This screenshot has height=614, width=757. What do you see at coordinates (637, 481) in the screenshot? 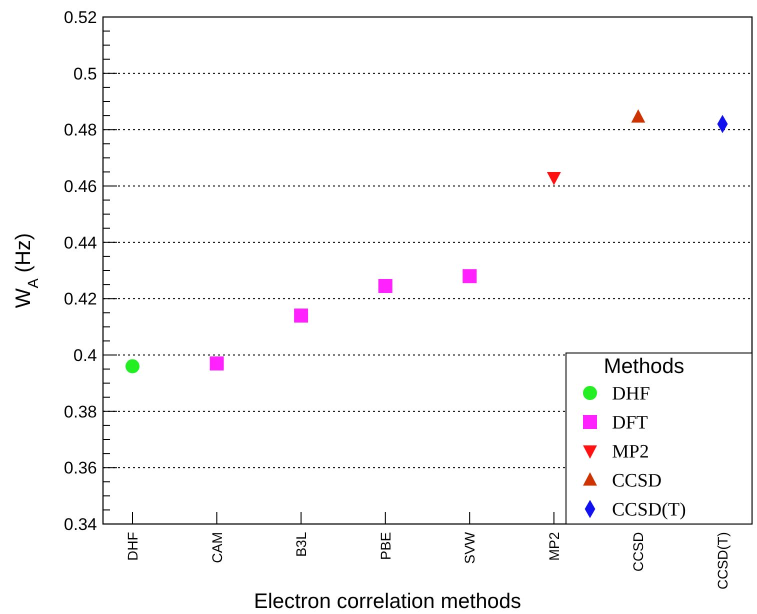
I see `legend-label: CCSD` at bounding box center [637, 481].